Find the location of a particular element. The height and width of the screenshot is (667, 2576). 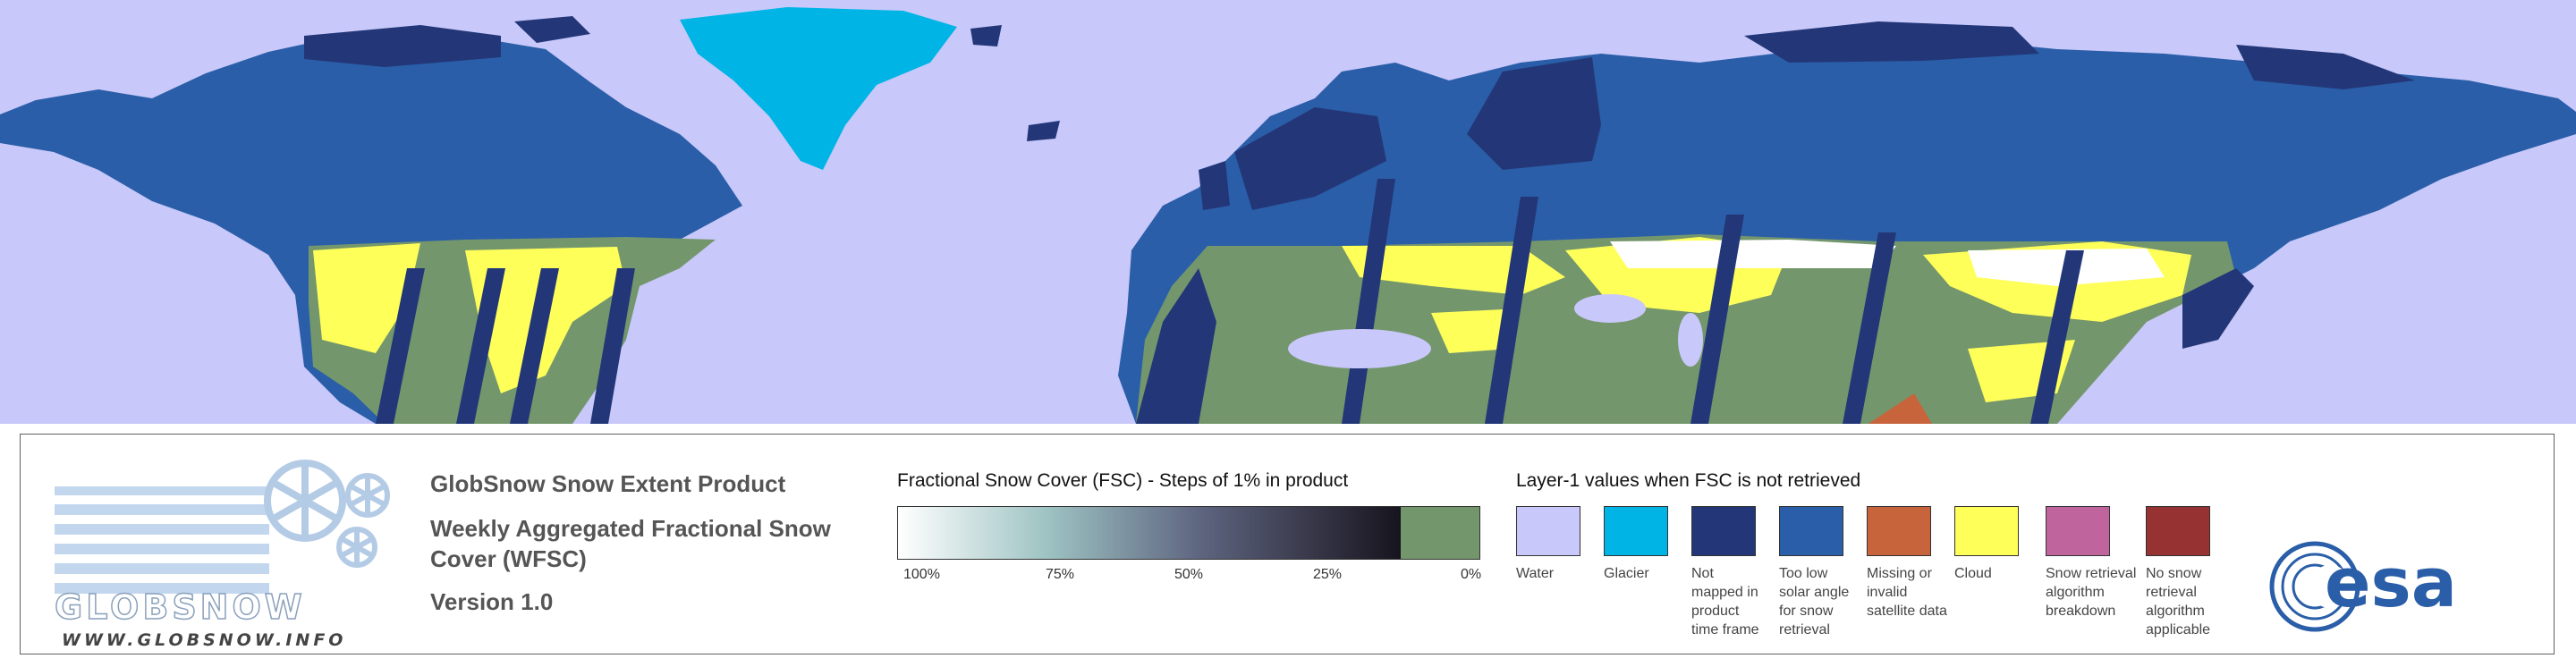

layer-legend-title: Layer-1 values when FSC is not retrieved is located at coordinates (1688, 480).